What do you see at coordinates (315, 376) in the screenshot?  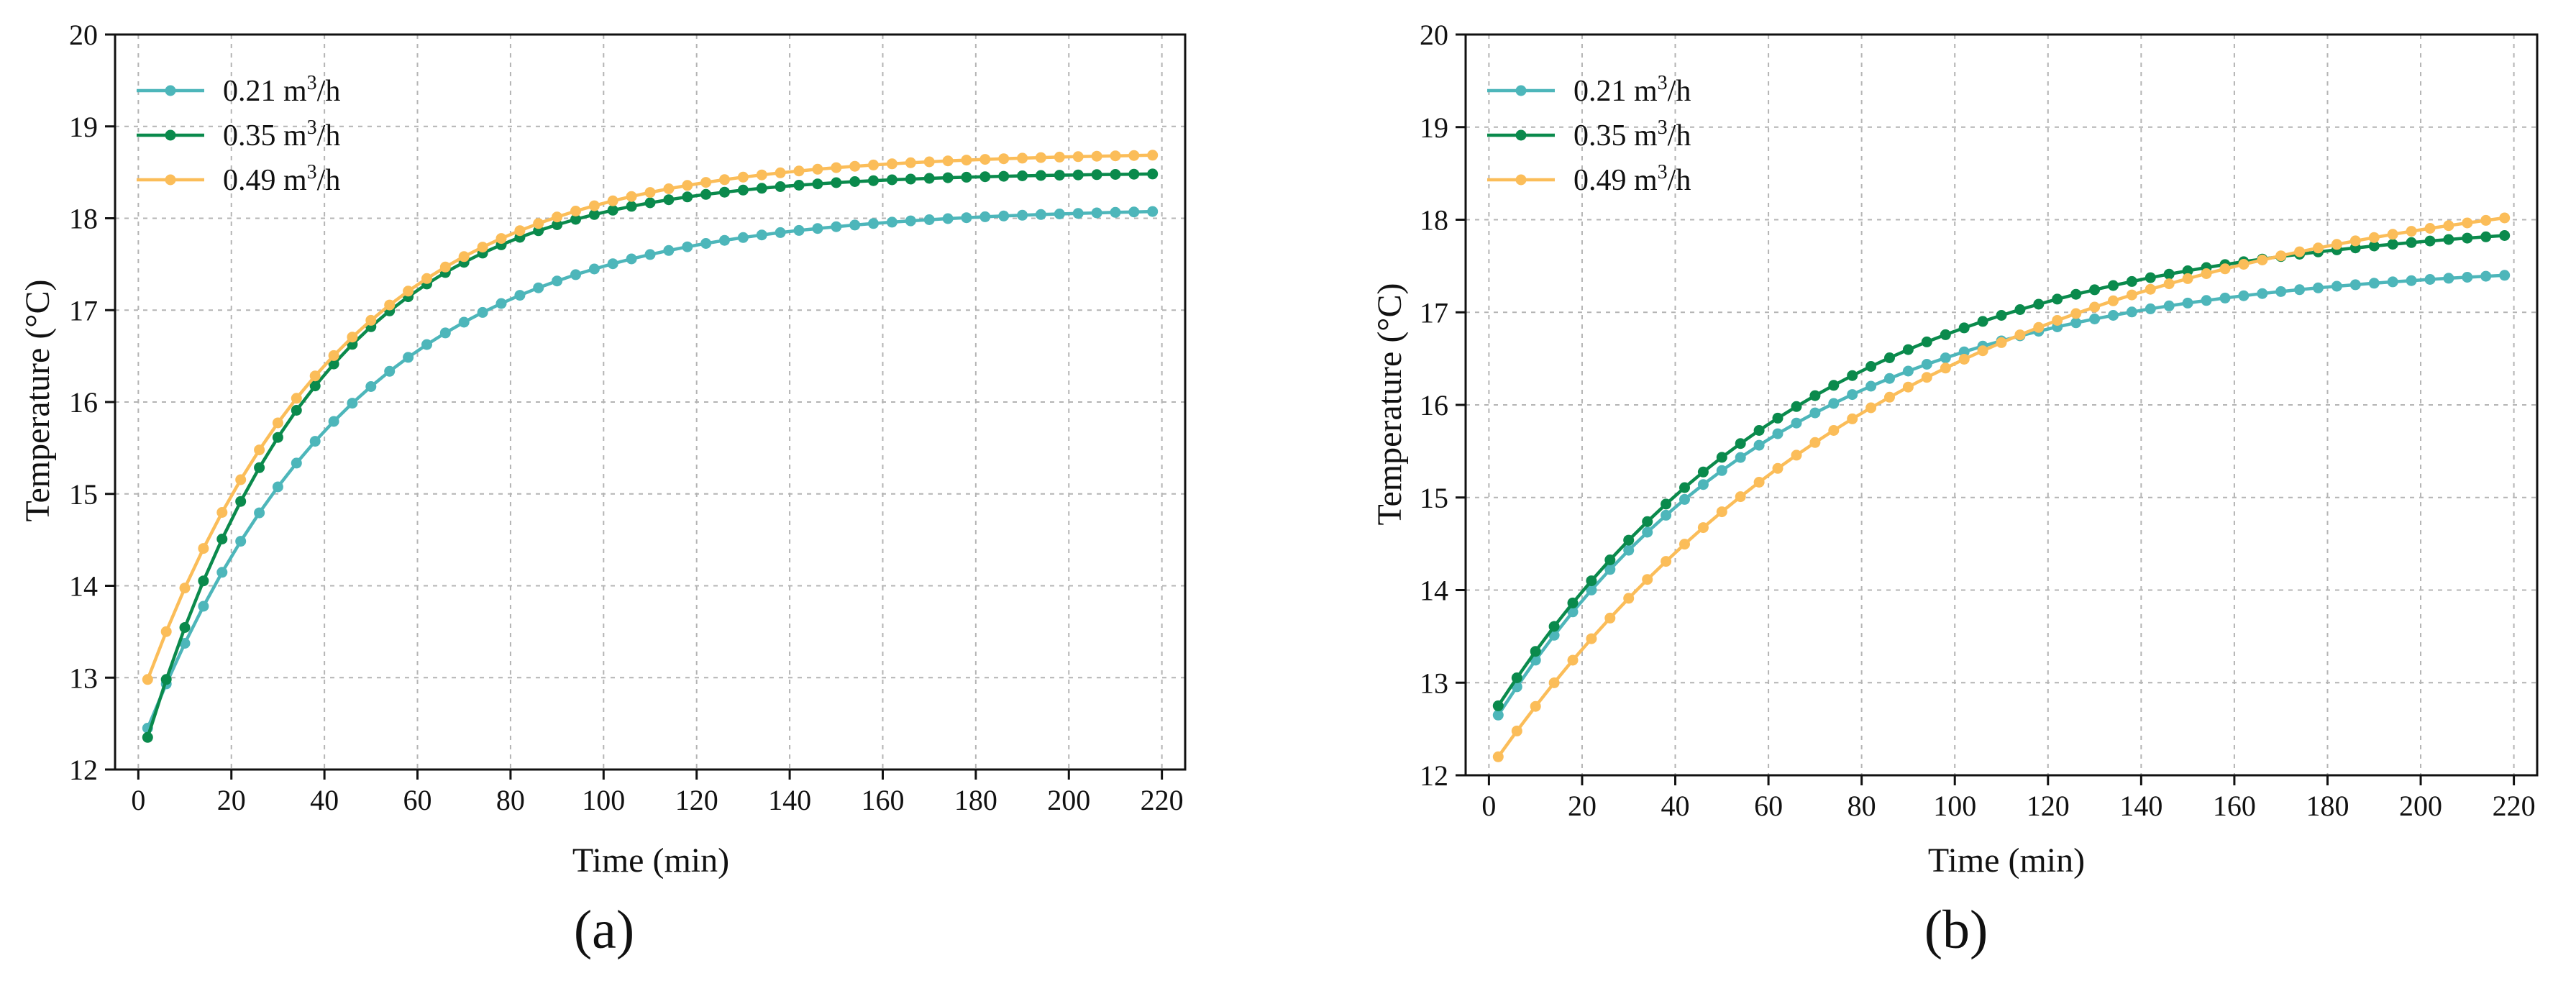 I see `panel-a-data-point-0.49-t38` at bounding box center [315, 376].